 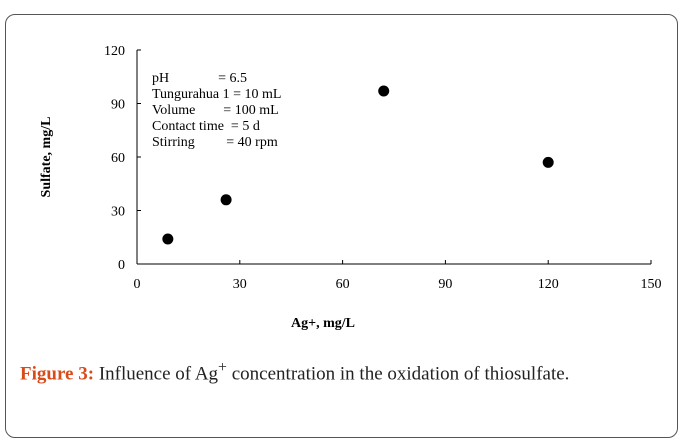 What do you see at coordinates (215, 110) in the screenshot?
I see `annotation: Volume = 100 mL` at bounding box center [215, 110].